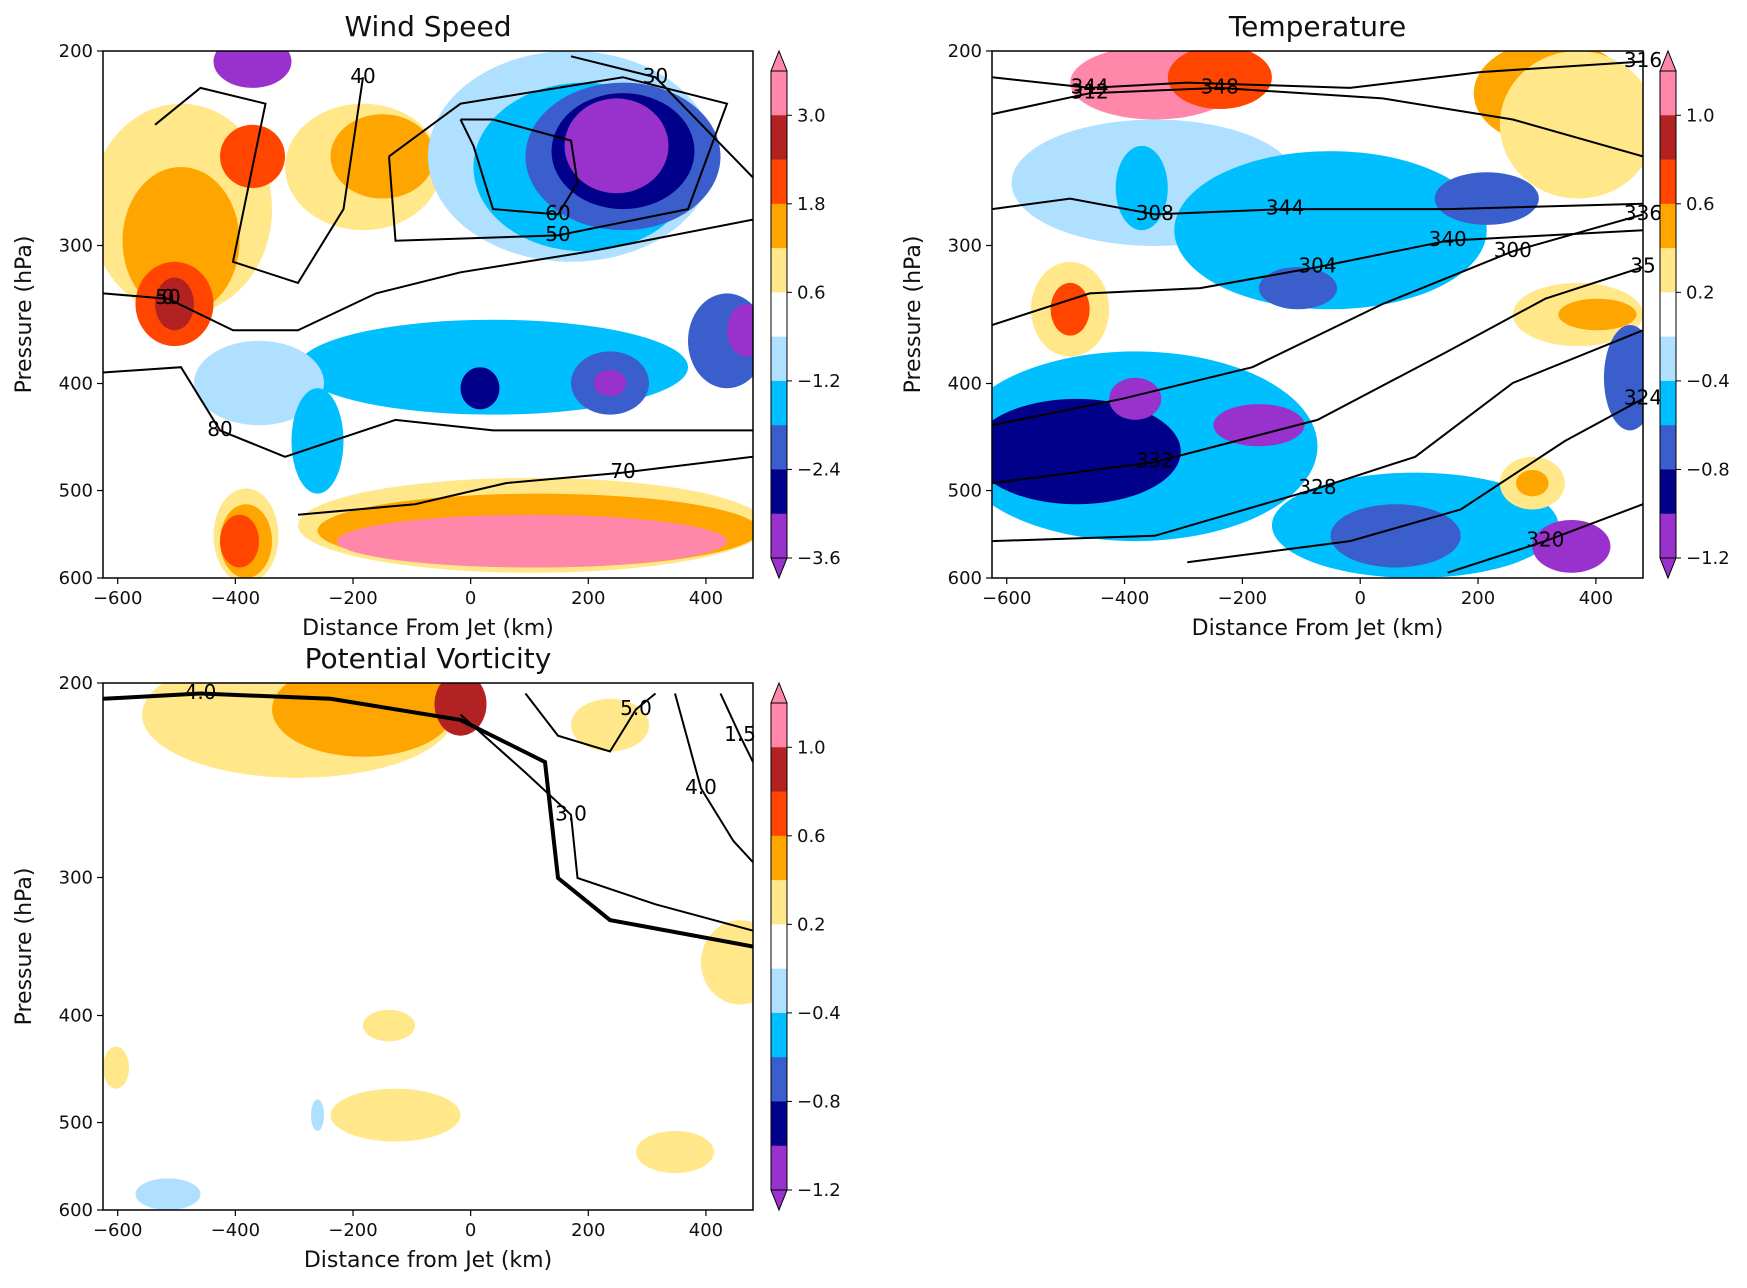  I want to click on panel-title: Temperature, so click(1317, 26).